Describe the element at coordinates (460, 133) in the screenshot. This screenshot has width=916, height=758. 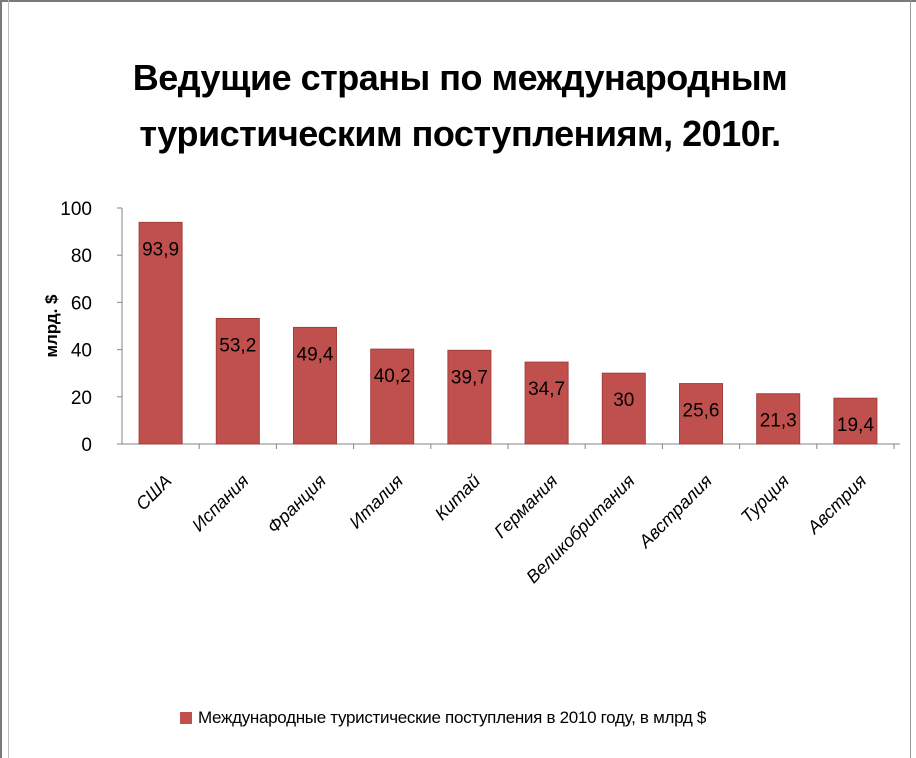
I see `chart-title-line-2: туристическим поступлениям, 2010г.` at that location.